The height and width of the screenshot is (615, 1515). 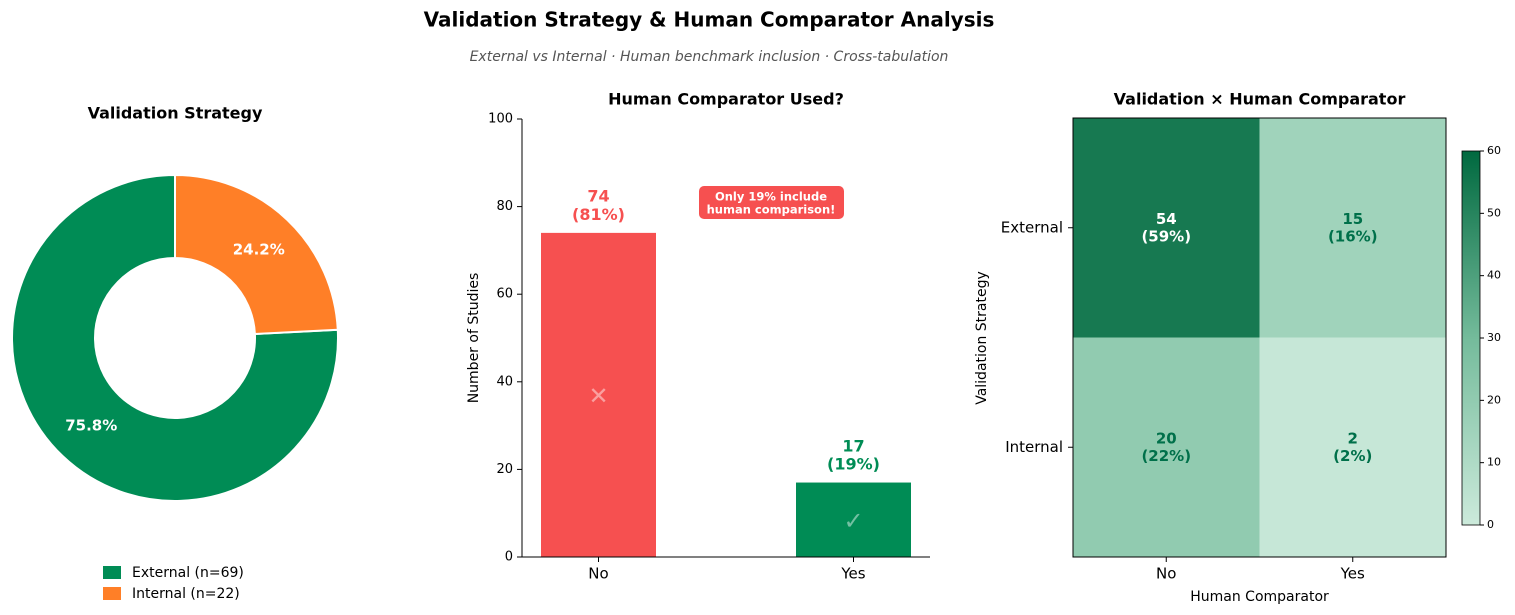 What do you see at coordinates (853, 454) in the screenshot?
I see `bar-value-label: 17 (19%)` at bounding box center [853, 454].